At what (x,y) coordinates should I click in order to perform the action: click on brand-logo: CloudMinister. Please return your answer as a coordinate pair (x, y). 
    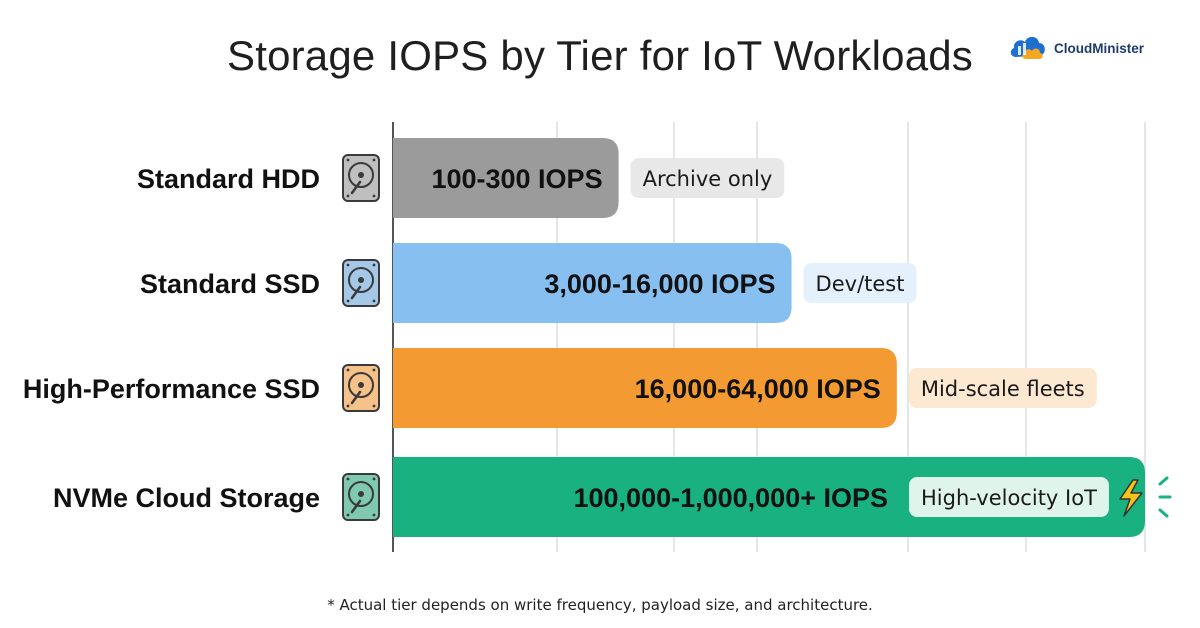
    Looking at the image, I should click on (1076, 48).